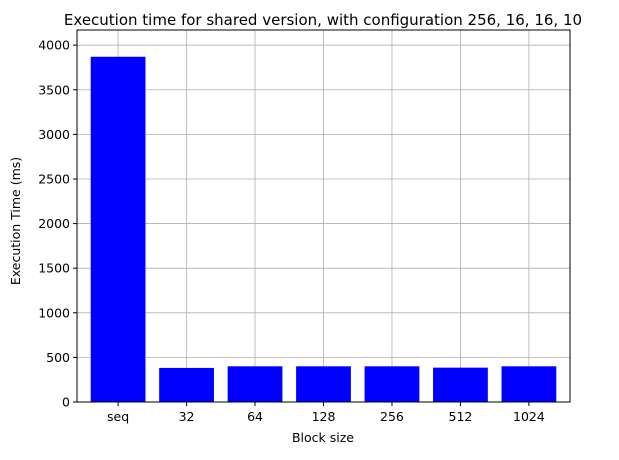 The height and width of the screenshot is (460, 619). What do you see at coordinates (461, 416) in the screenshot?
I see `x-tick-label: 512` at bounding box center [461, 416].